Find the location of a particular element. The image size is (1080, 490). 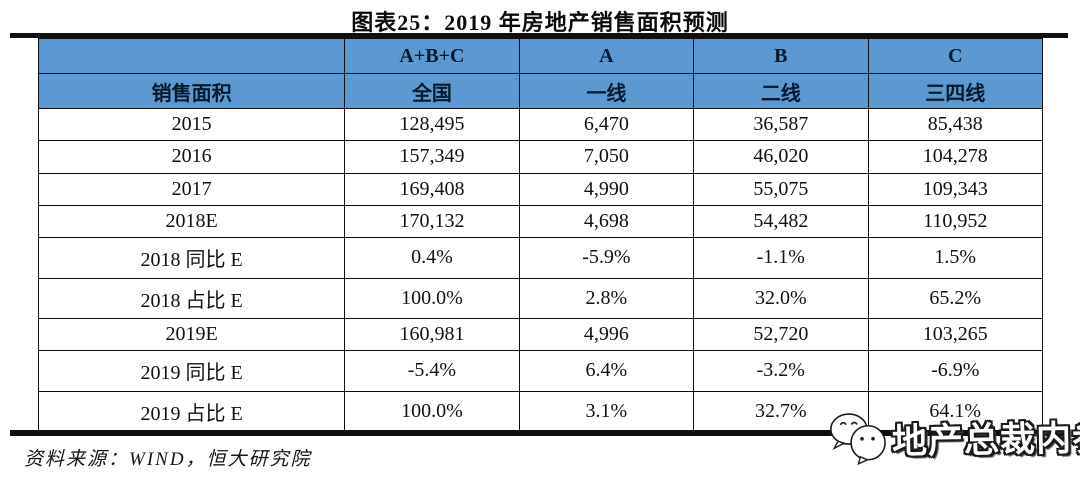

cell-value: 128,495 is located at coordinates (432, 124).